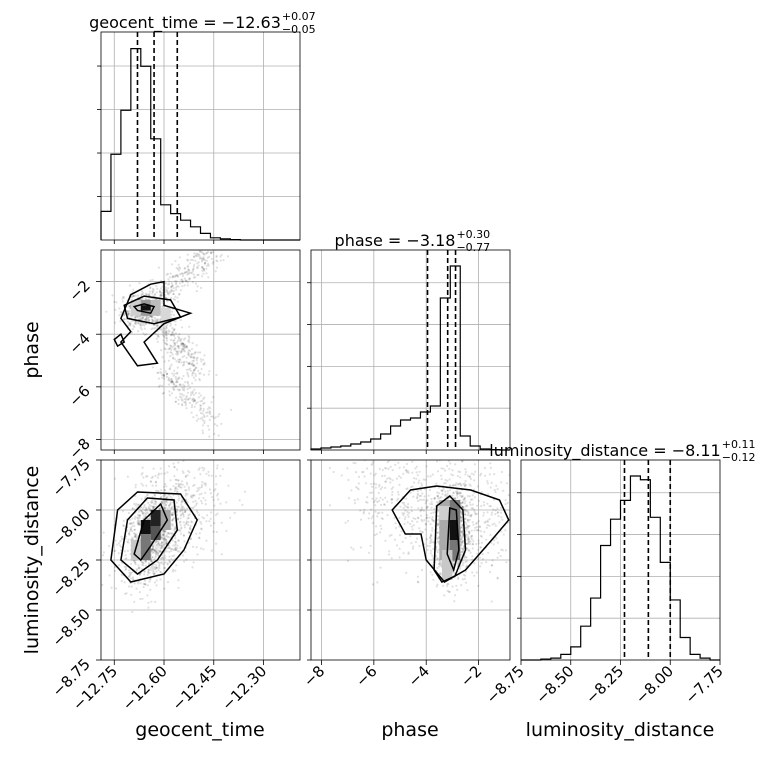 Image resolution: width=760 pixels, height=760 pixels. What do you see at coordinates (149, 536) in the screenshot?
I see `contour-middle` at bounding box center [149, 536].